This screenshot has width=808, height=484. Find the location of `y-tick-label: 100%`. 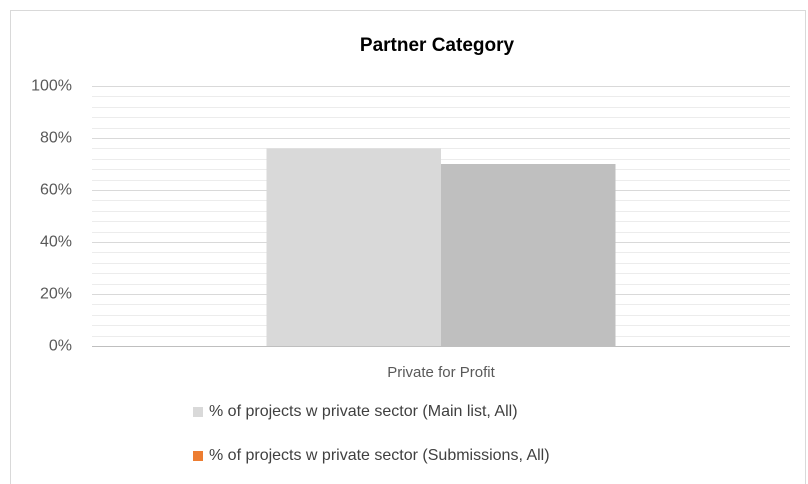

y-tick-label: 100% is located at coordinates (51, 86).